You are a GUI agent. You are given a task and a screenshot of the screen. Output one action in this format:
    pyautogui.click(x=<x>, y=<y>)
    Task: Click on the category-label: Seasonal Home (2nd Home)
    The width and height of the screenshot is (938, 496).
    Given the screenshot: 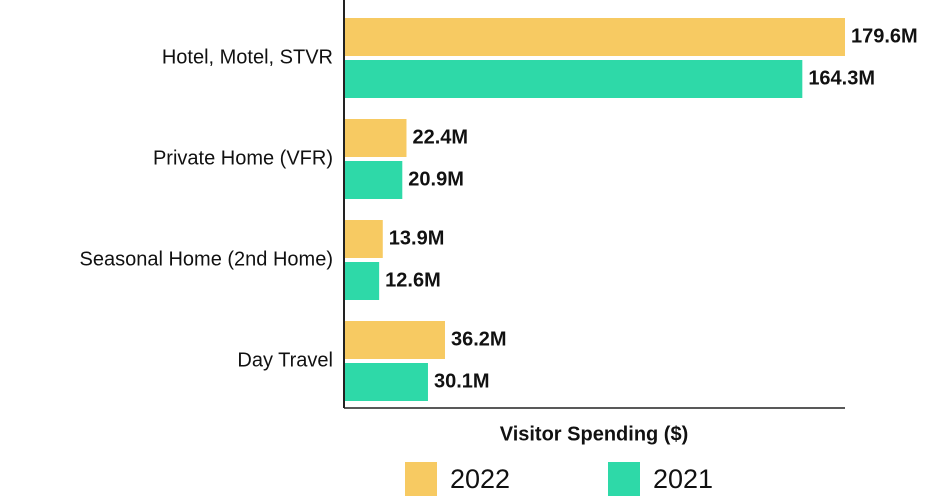 What is the action you would take?
    pyautogui.click(x=206, y=259)
    